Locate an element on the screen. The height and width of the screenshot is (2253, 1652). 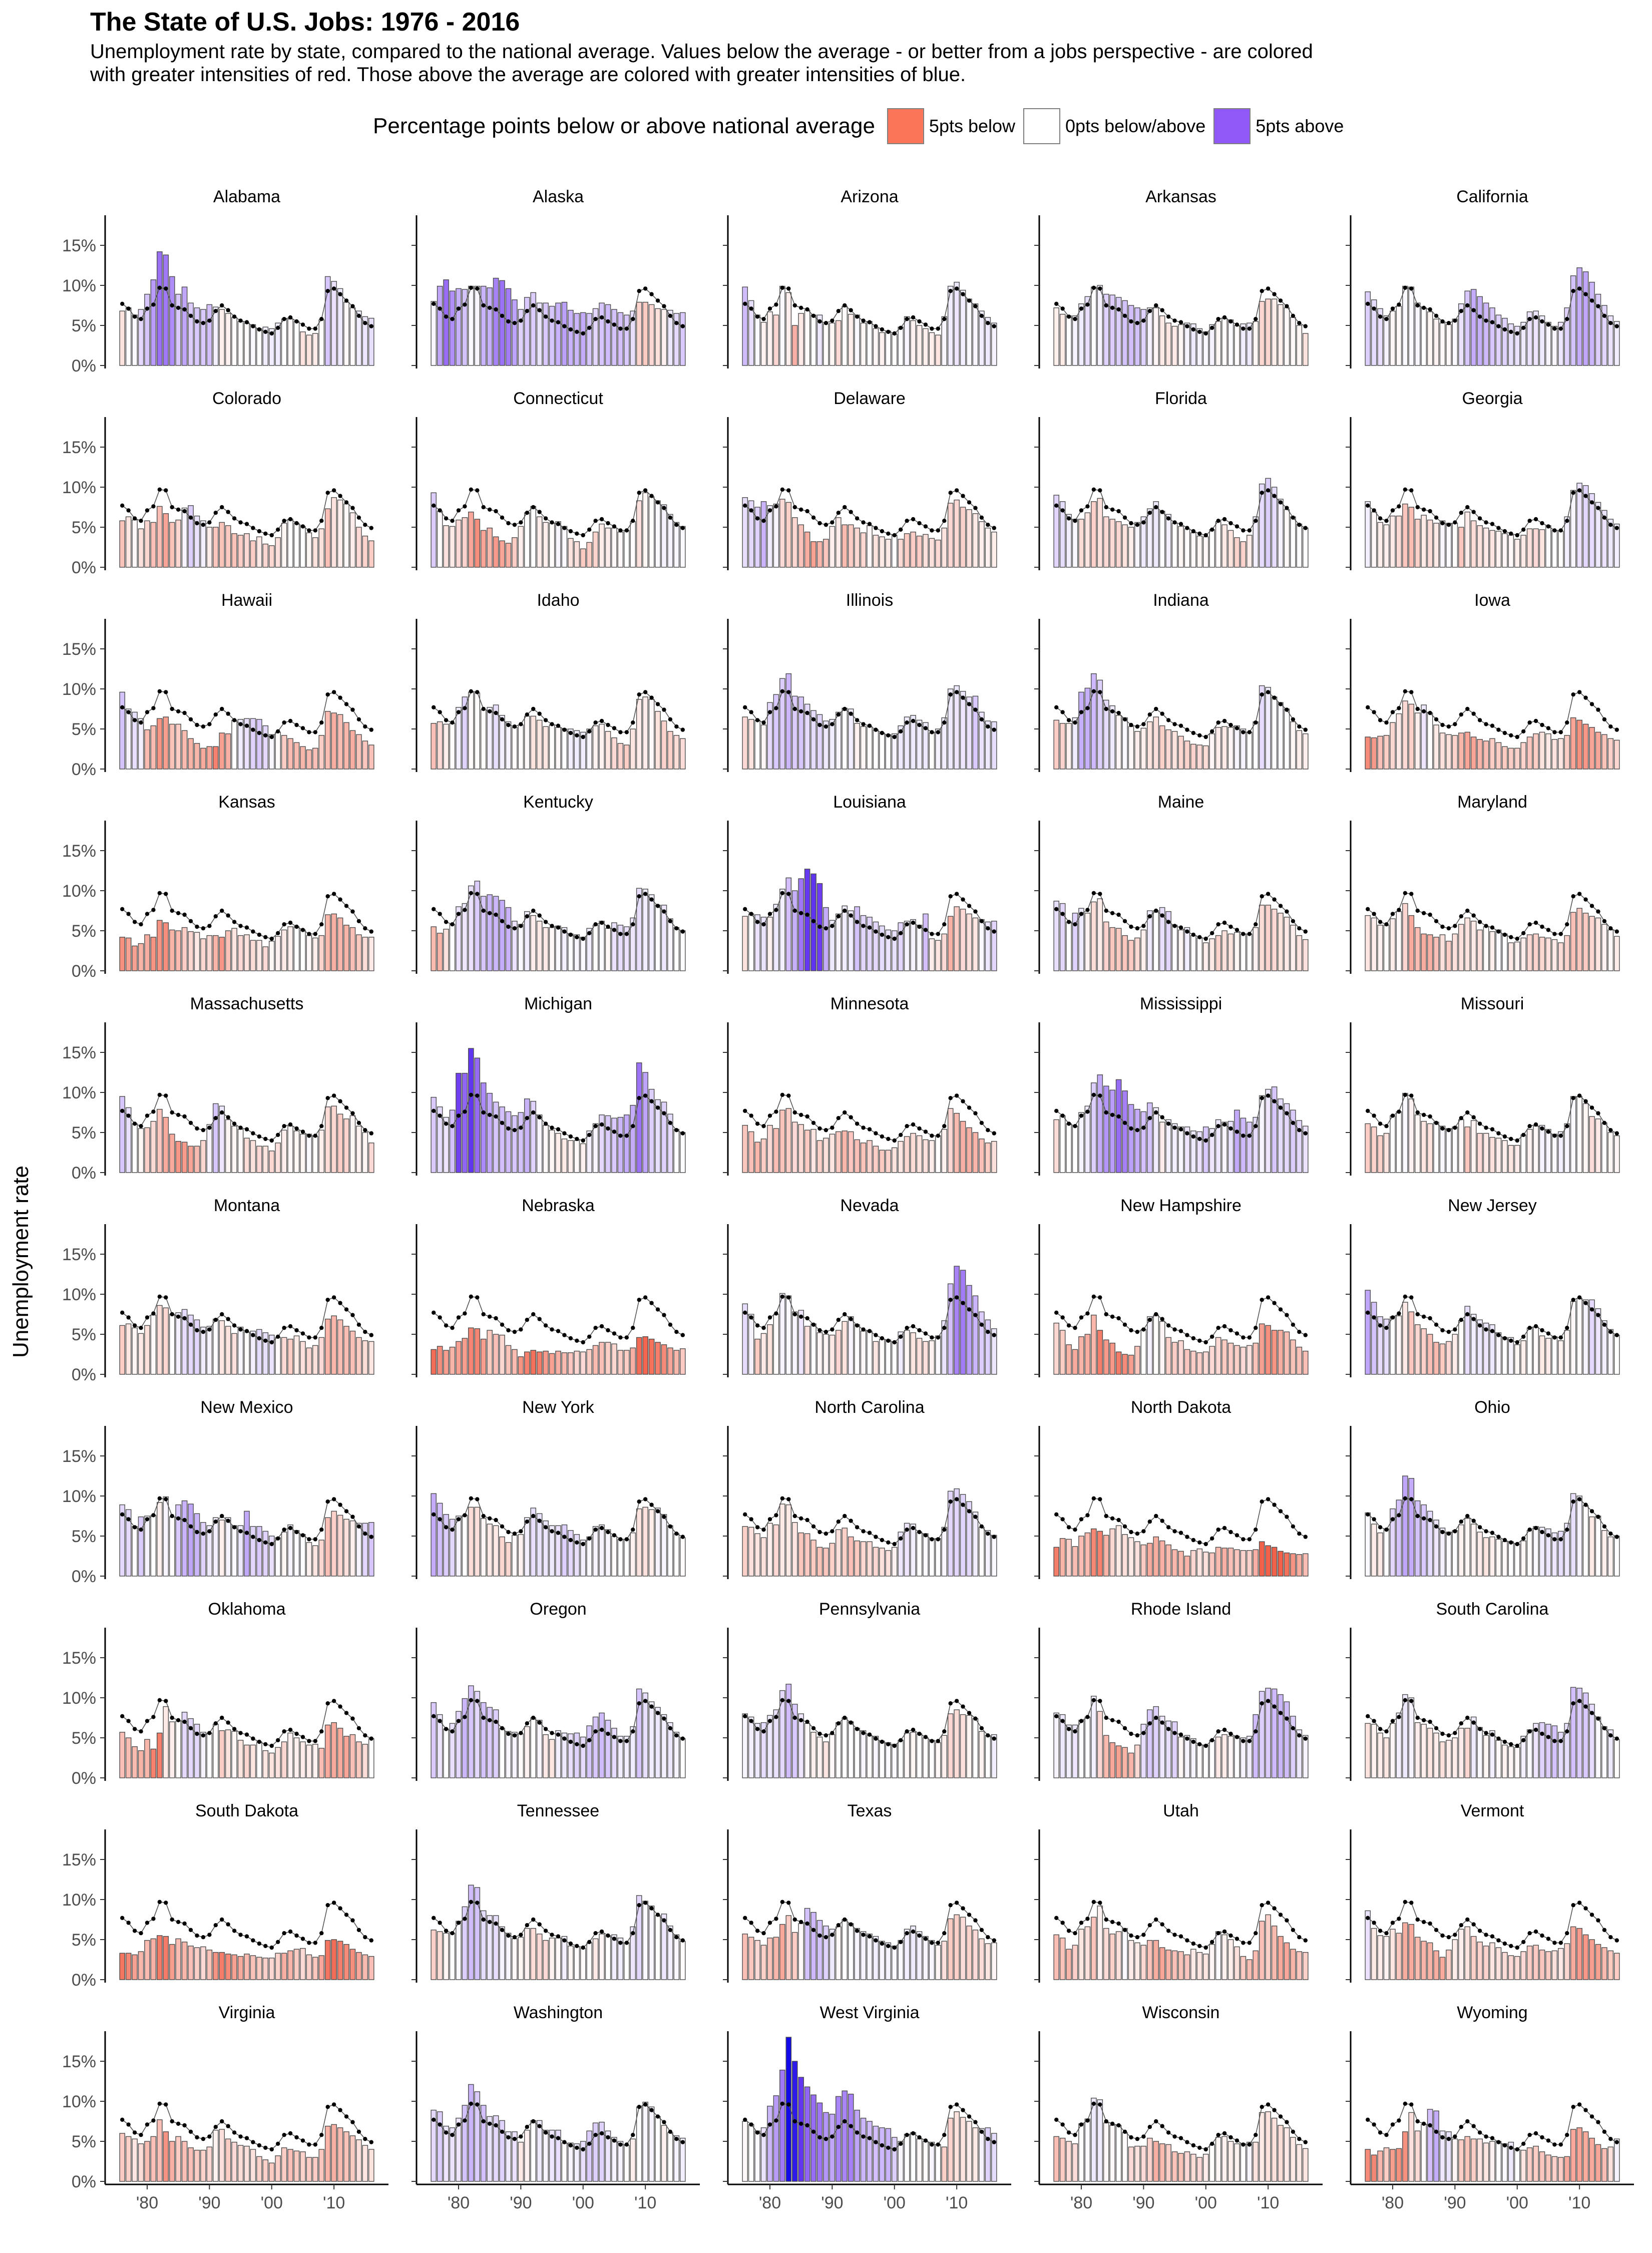
y-tick-label: 10% is located at coordinates (79, 1092).